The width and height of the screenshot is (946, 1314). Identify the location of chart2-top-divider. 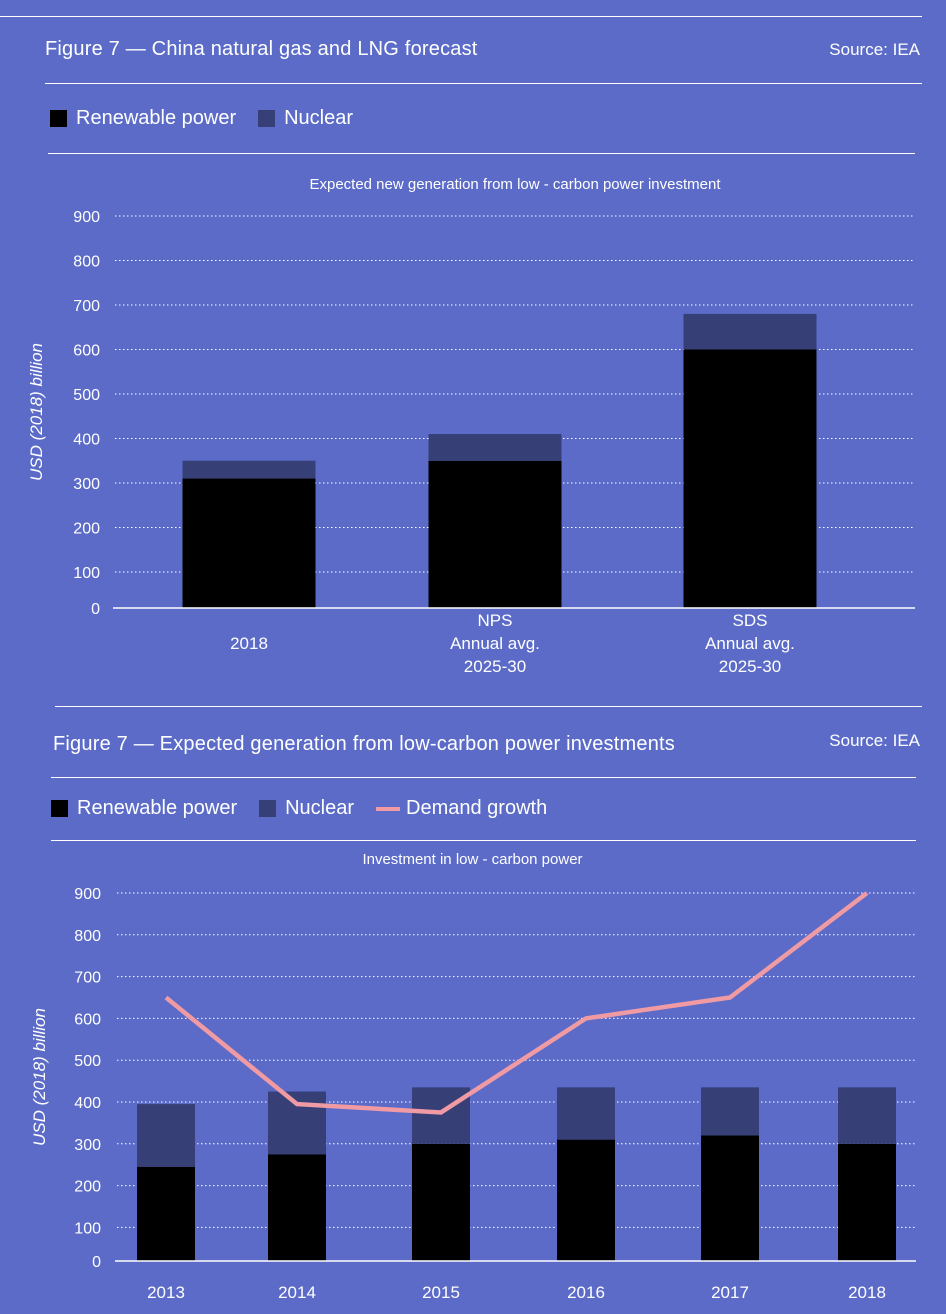
(488, 706).